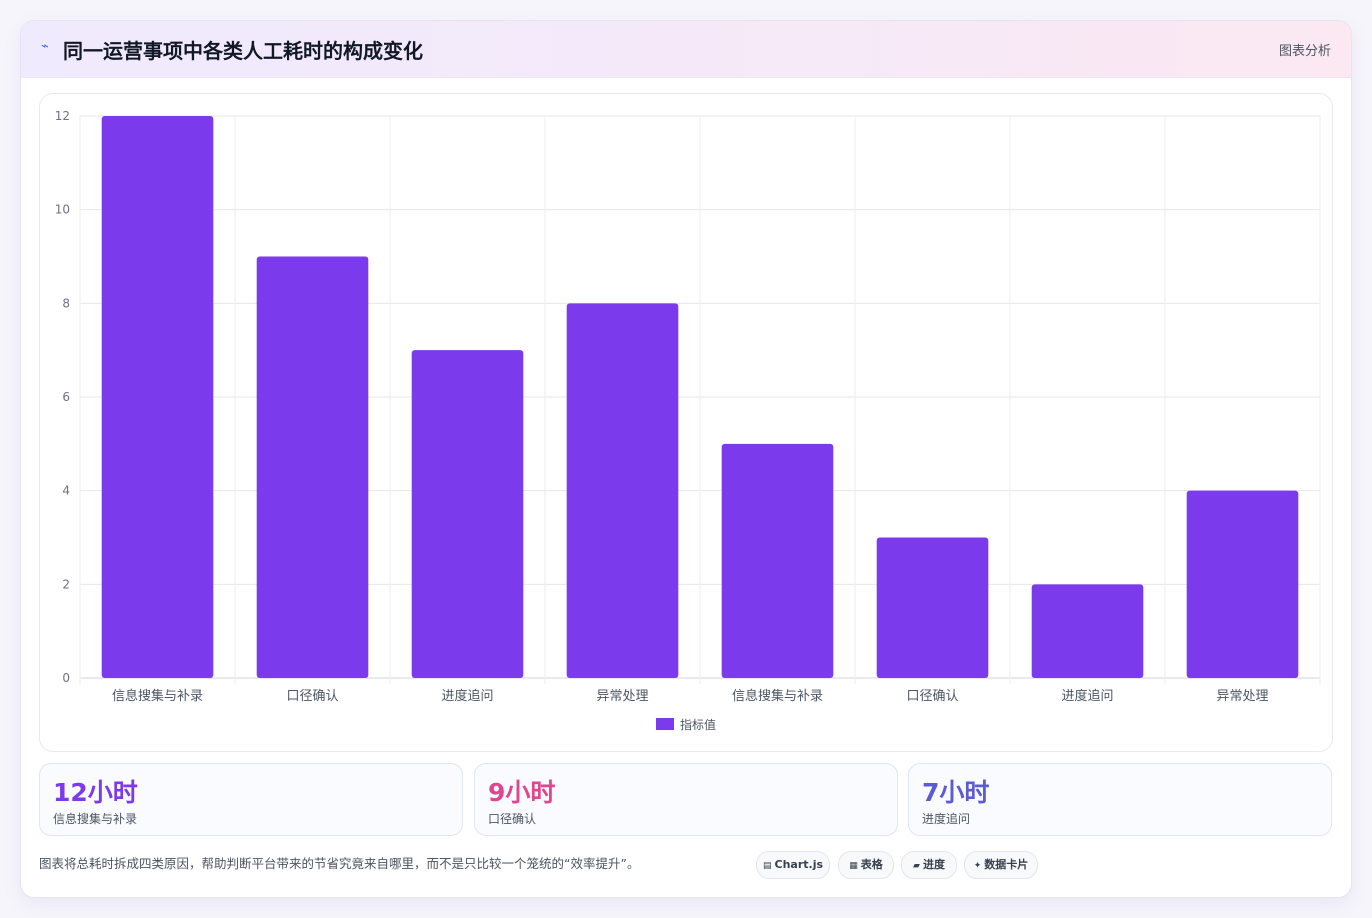 The height and width of the screenshot is (918, 1372). What do you see at coordinates (66, 584) in the screenshot?
I see `y-tick-label: 2` at bounding box center [66, 584].